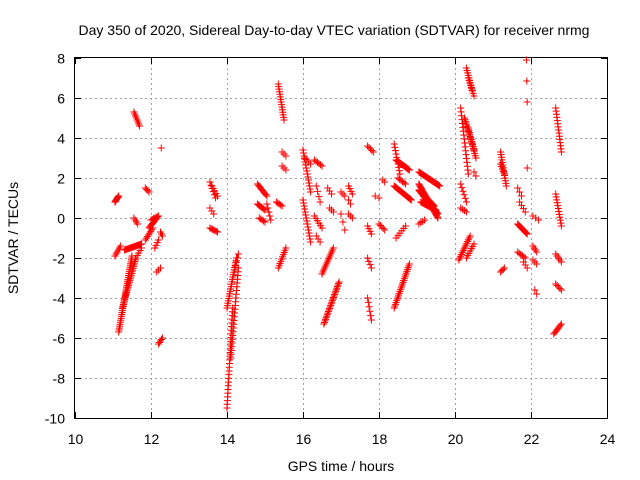 Image resolution: width=640 pixels, height=480 pixels. Describe the element at coordinates (61, 59) in the screenshot. I see `y-tick-label: 8` at that location.